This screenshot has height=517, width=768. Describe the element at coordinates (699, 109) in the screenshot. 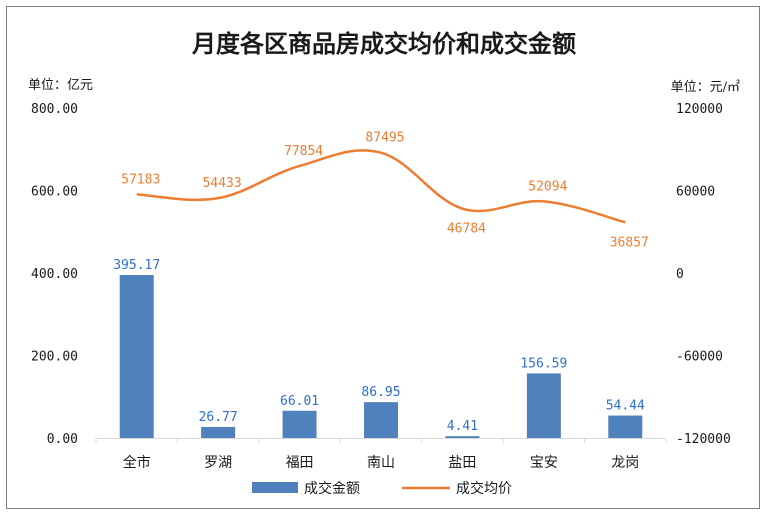

I see `right-axis-tick-label: 120000` at that location.